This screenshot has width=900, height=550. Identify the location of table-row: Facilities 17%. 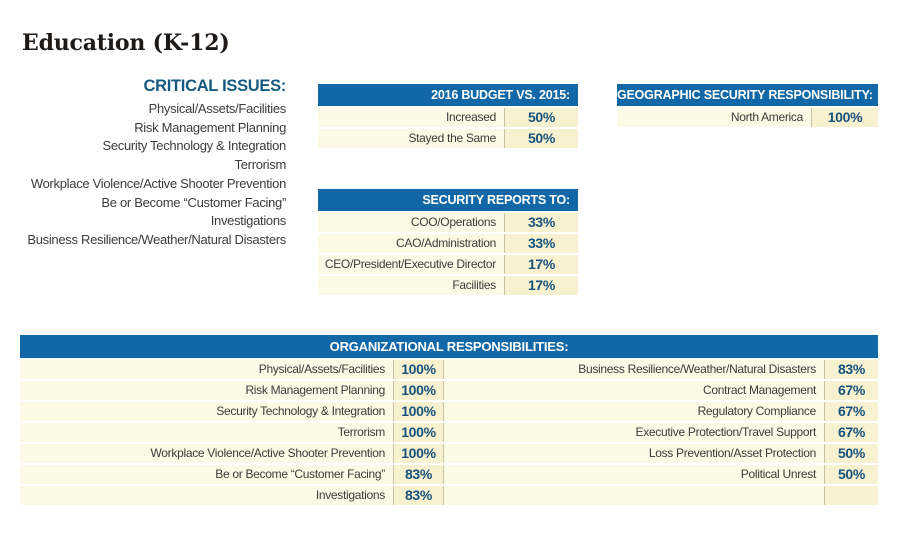
(448, 286).